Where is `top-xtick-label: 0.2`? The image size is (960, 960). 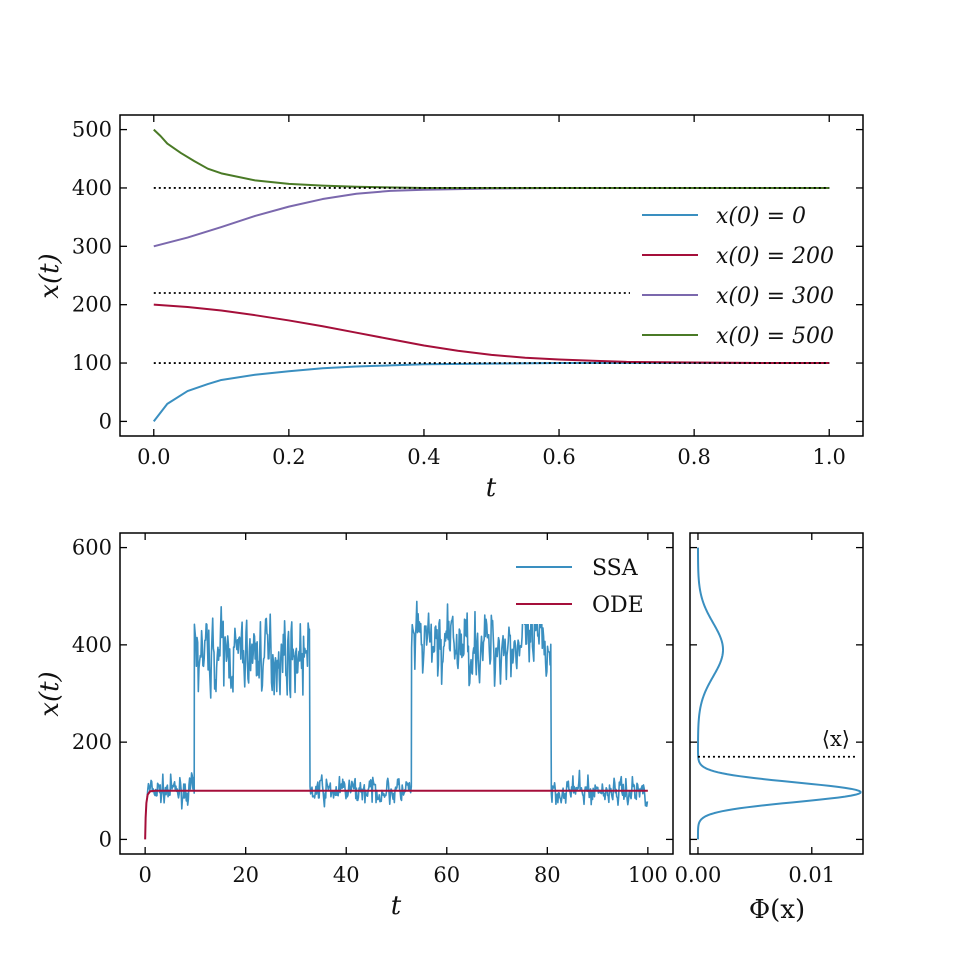 top-xtick-label: 0.2 is located at coordinates (288, 457).